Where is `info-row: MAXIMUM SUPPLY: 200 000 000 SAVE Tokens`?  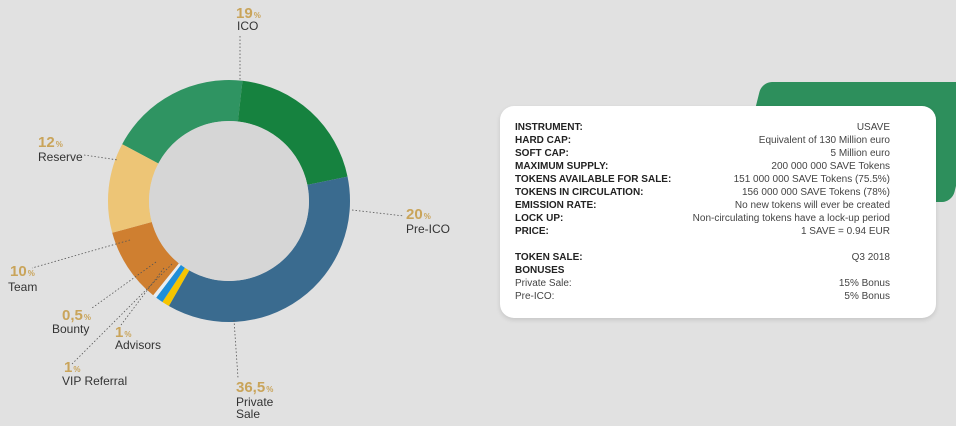 info-row: MAXIMUM SUPPLY: 200 000 000 SAVE Tokens is located at coordinates (702, 166).